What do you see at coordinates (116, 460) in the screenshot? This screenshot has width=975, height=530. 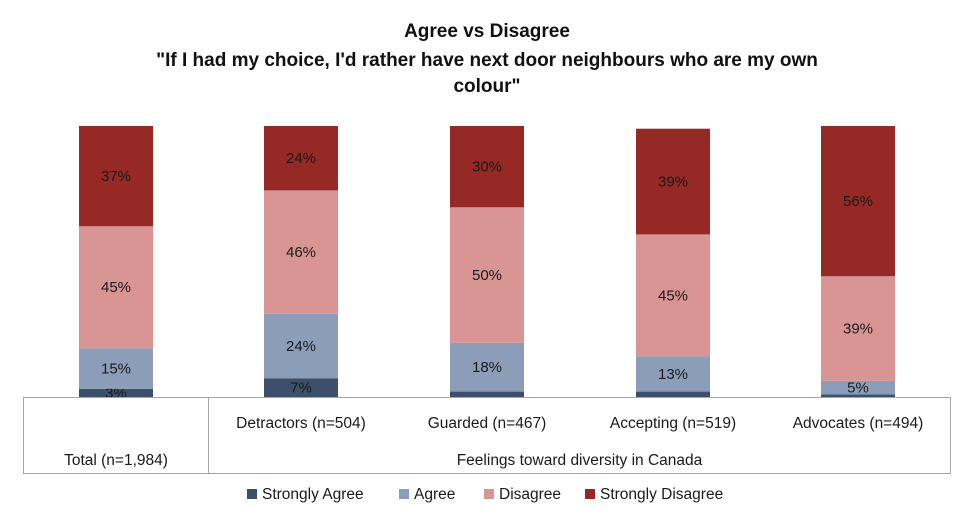 I see `x-tick-label: Total (n=1,984)` at bounding box center [116, 460].